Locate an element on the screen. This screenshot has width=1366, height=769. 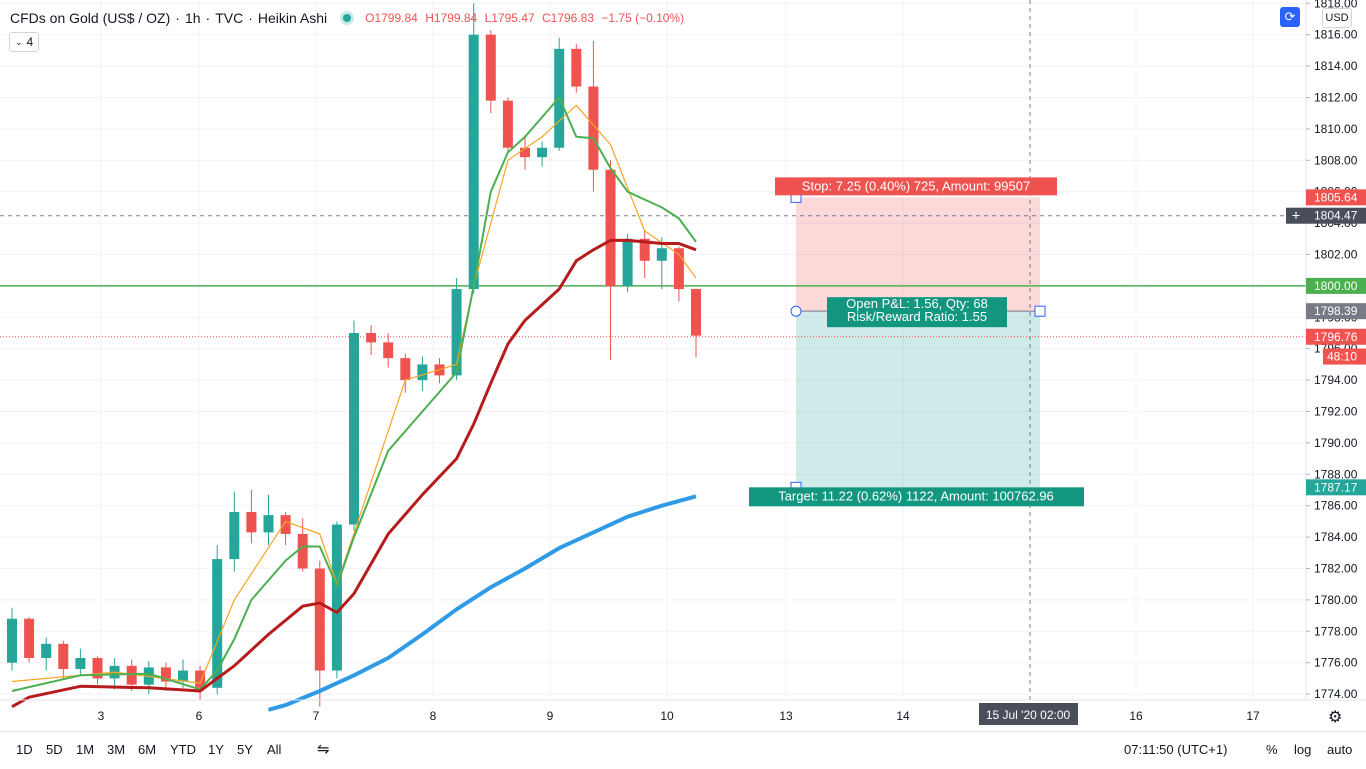
range-3m: 3M is located at coordinates (116, 749).